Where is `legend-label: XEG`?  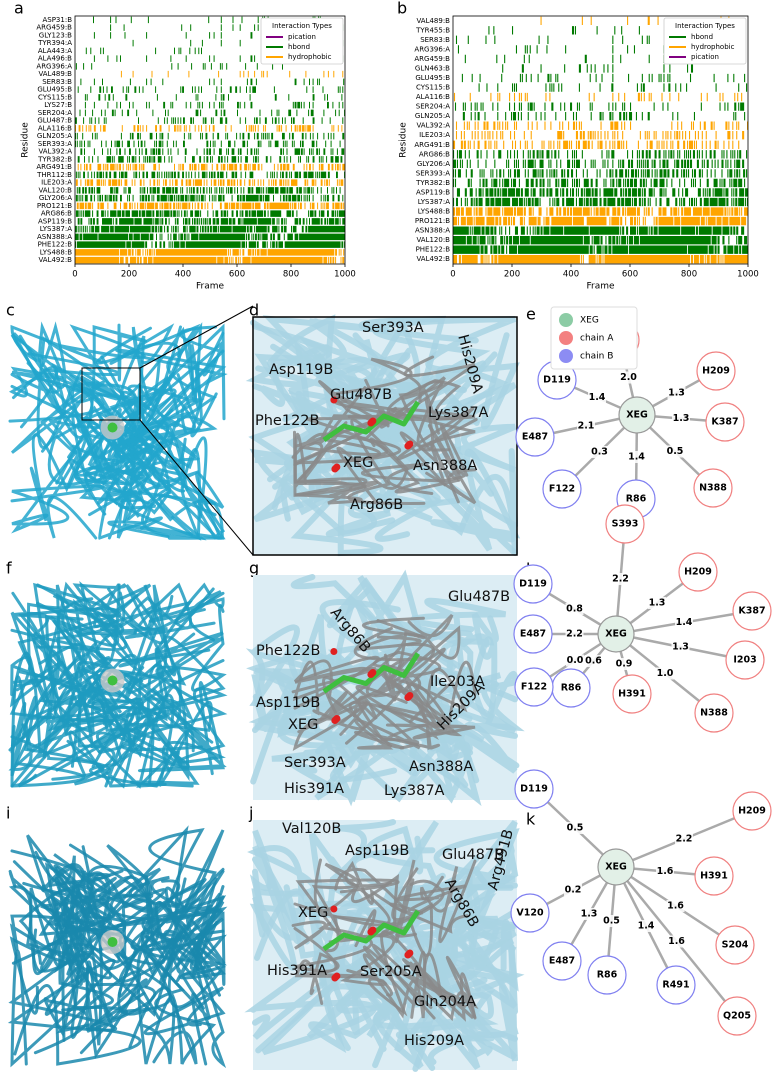 legend-label: XEG is located at coordinates (589, 321).